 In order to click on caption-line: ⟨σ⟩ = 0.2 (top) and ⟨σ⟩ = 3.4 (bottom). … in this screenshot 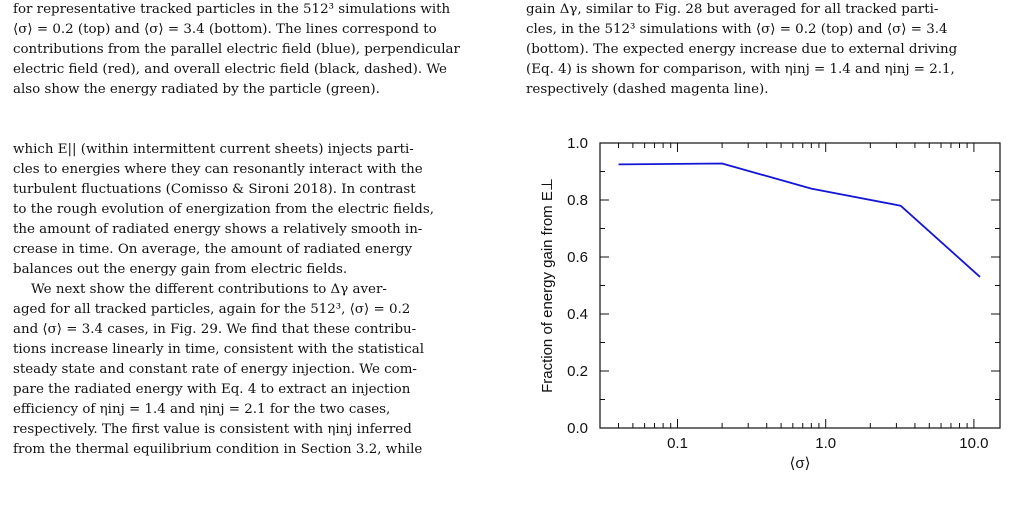, I will do `click(248, 30)`.